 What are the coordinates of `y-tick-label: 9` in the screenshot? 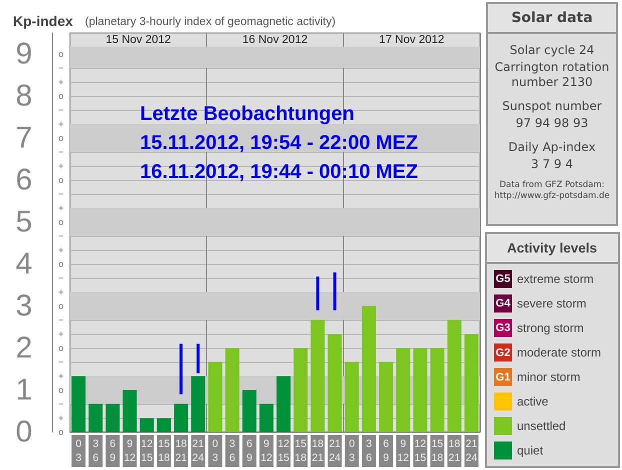 It's located at (24, 54).